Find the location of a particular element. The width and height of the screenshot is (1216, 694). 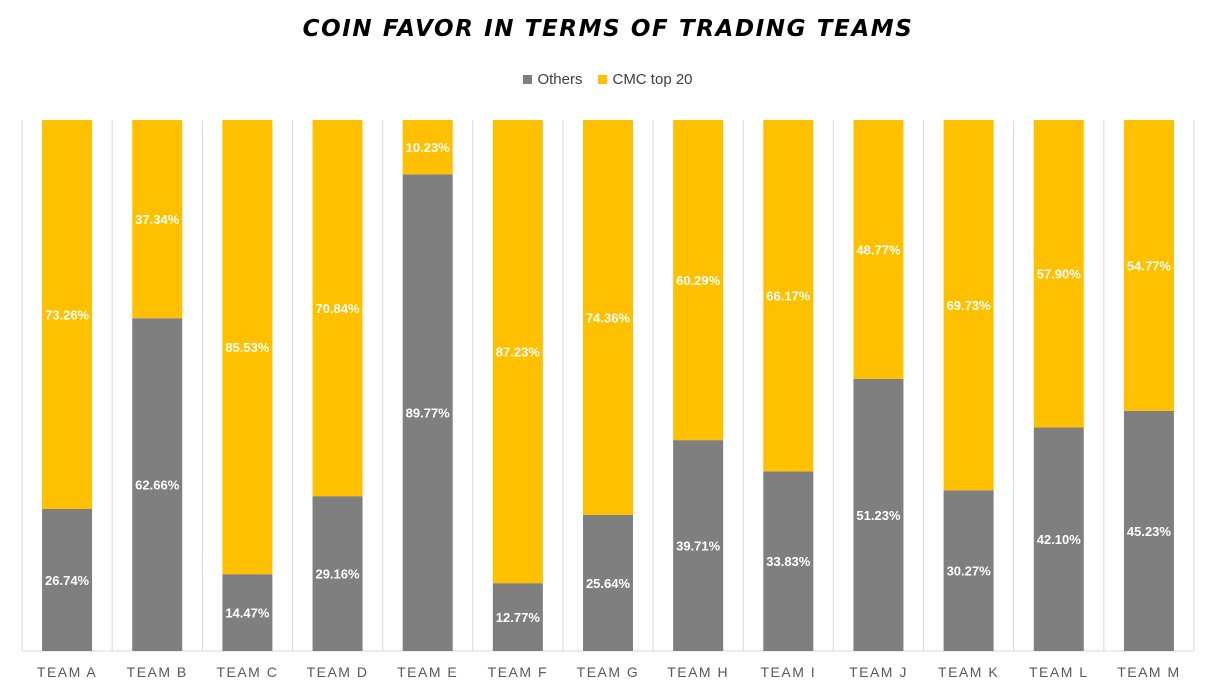

bar-cmc-top-20-team-g is located at coordinates (608, 317).